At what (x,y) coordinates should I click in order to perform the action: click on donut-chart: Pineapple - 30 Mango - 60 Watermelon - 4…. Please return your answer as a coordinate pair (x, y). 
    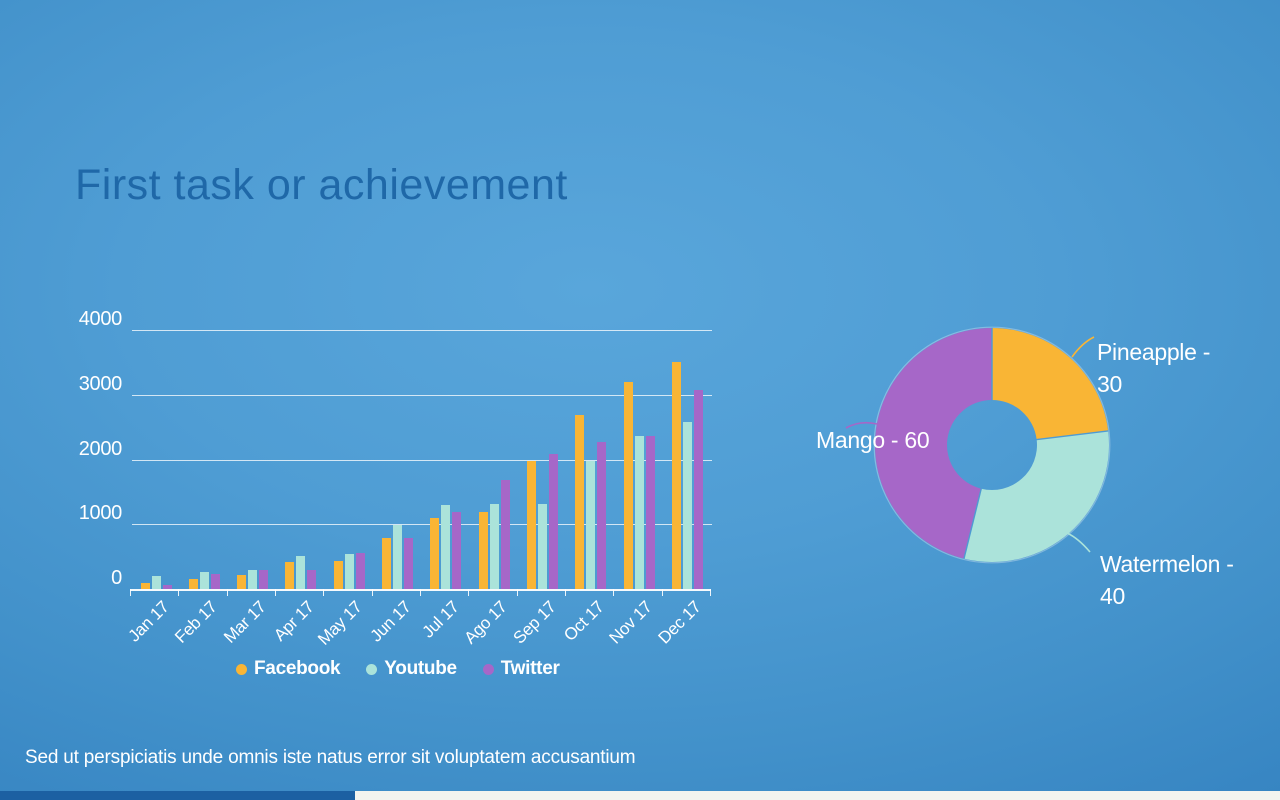
    Looking at the image, I should click on (1030, 465).